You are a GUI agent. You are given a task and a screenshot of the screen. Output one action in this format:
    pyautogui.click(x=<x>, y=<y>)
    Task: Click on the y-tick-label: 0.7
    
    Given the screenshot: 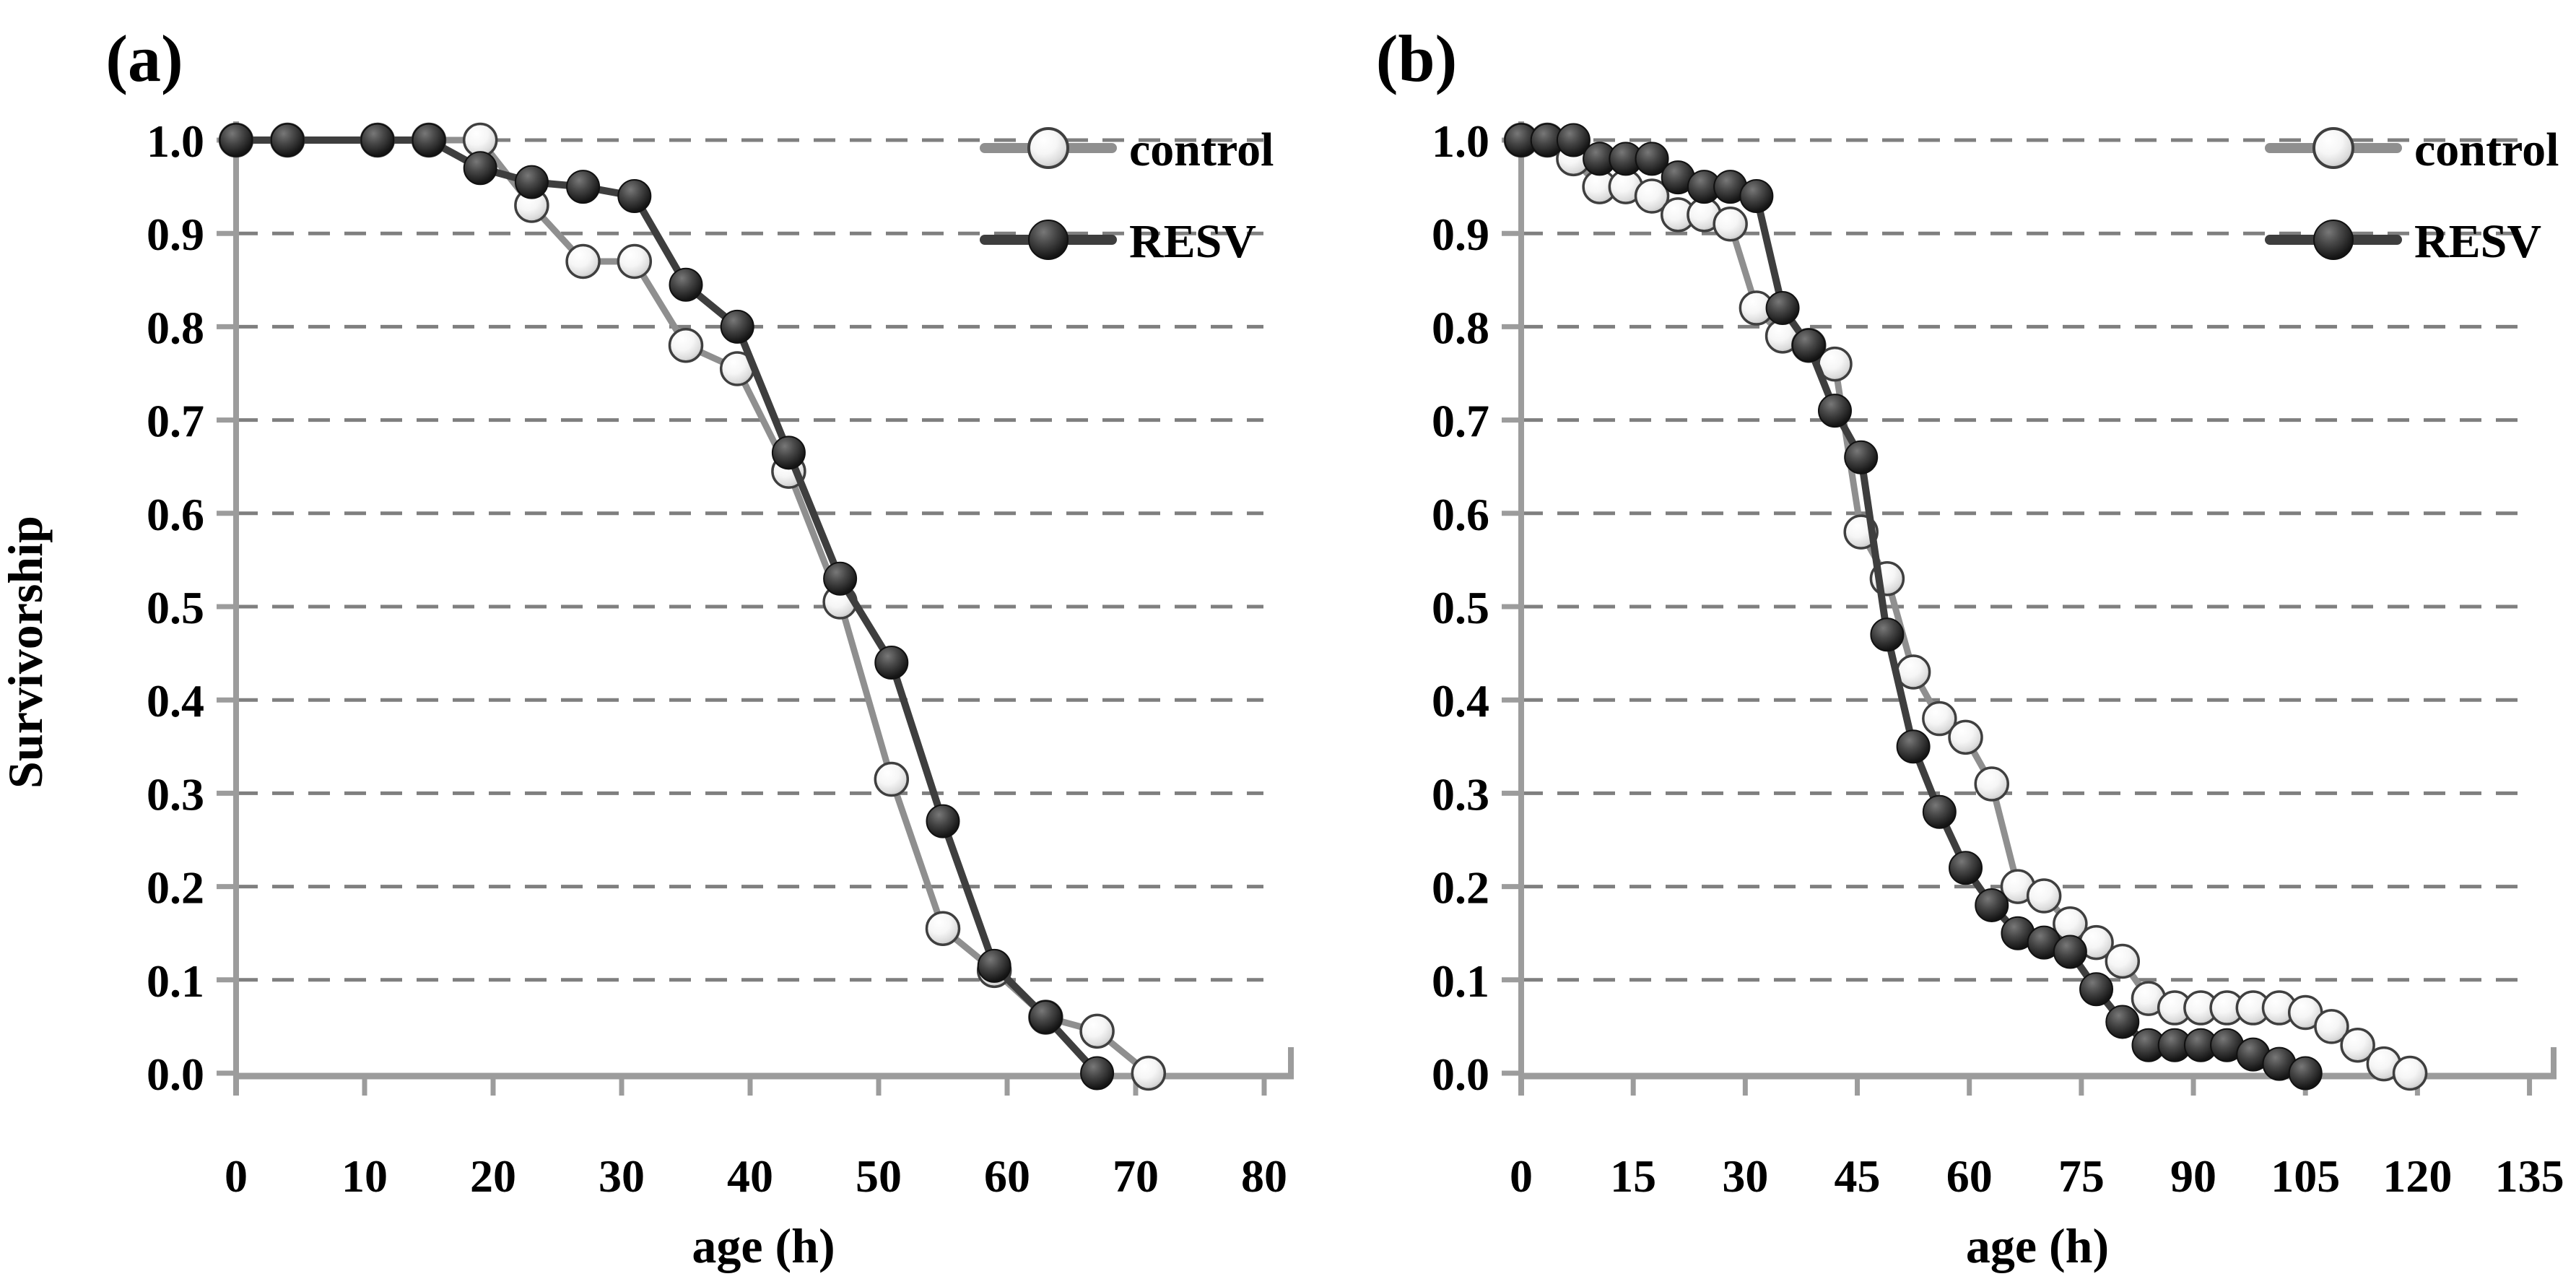 What is the action you would take?
    pyautogui.click(x=175, y=421)
    